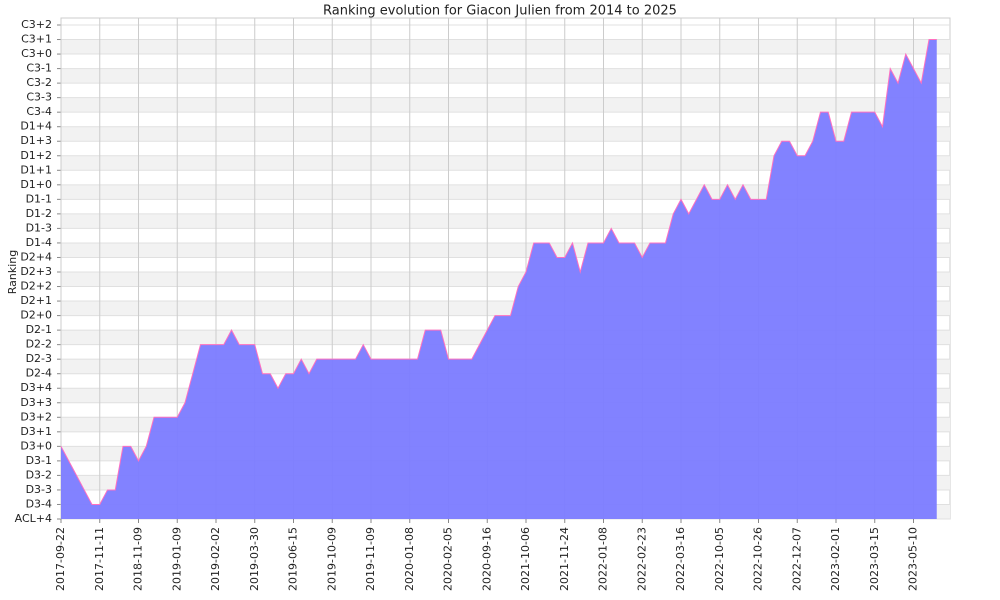 This screenshot has width=1000, height=600. I want to click on x-tick-label: 2018-11-09, so click(138, 559).